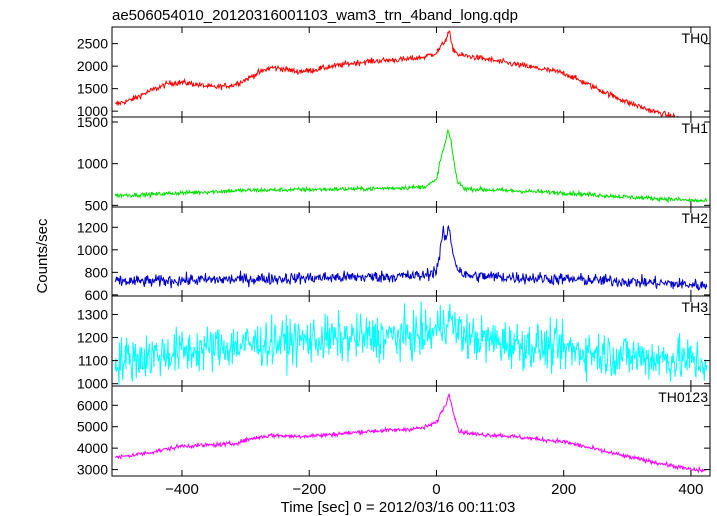 The height and width of the screenshot is (516, 717). Describe the element at coordinates (92, 470) in the screenshot. I see `y-tick-label: 3000` at that location.